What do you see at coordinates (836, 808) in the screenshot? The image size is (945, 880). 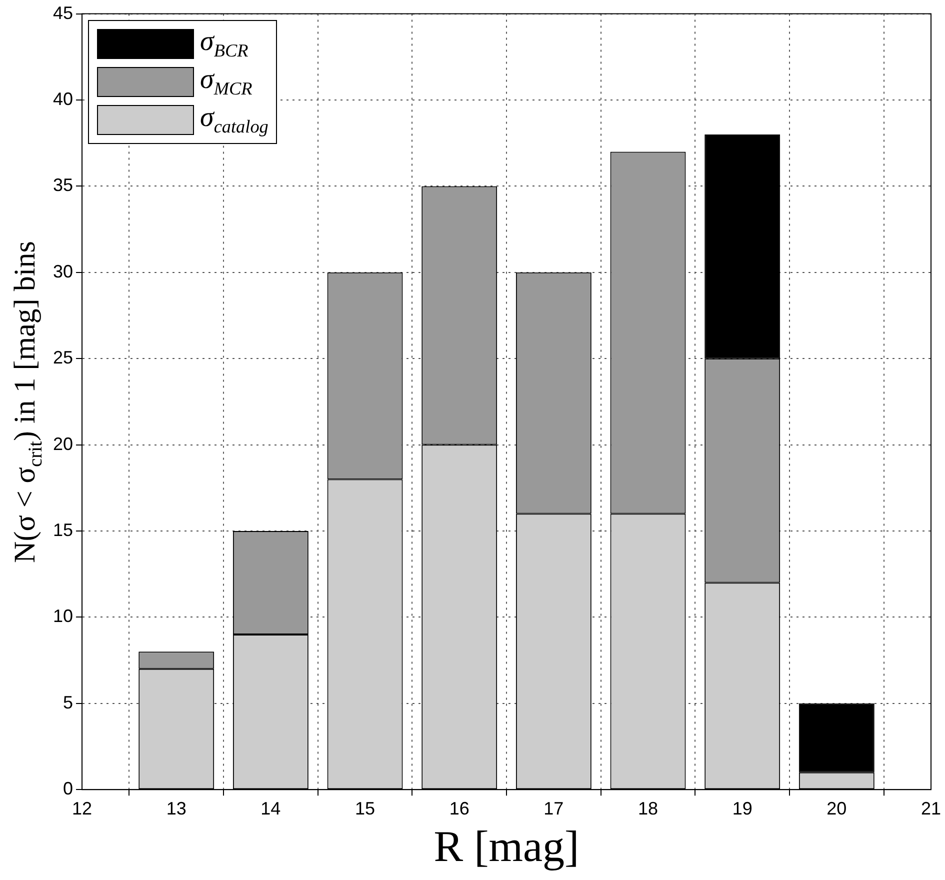 I see `x-tick-label: 20` at bounding box center [836, 808].